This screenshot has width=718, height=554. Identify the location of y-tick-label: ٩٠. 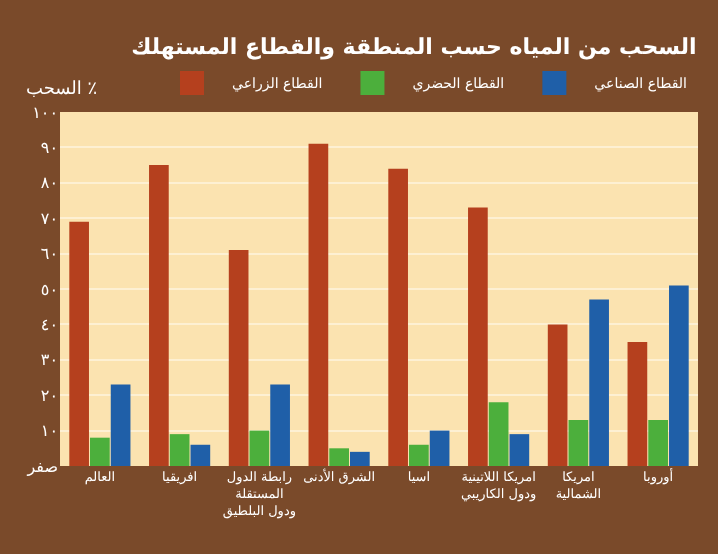
(49, 148).